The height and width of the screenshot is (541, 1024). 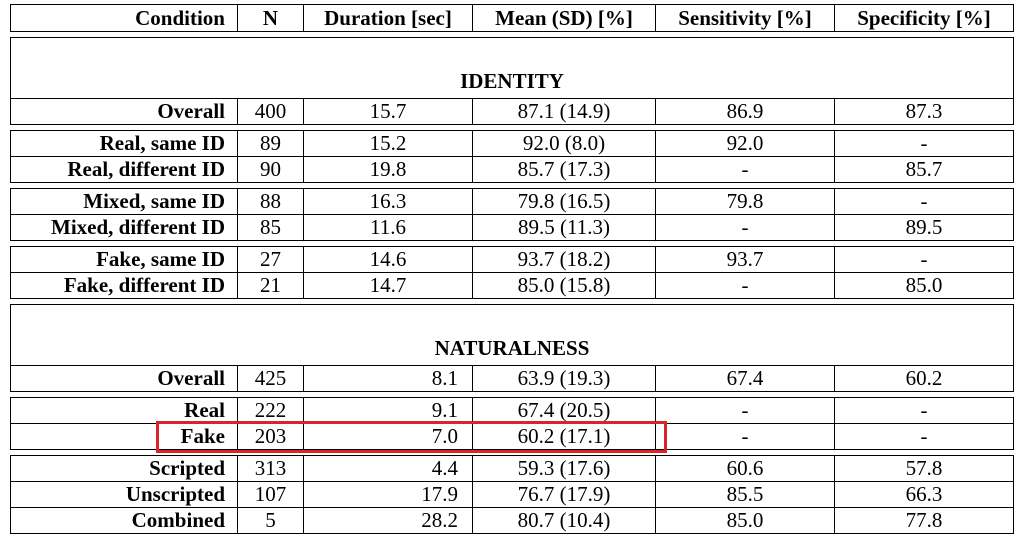 I want to click on table-row: Overall 425 8.1 63.9 (19.3) 67.4 60.2, so click(x=512, y=378).